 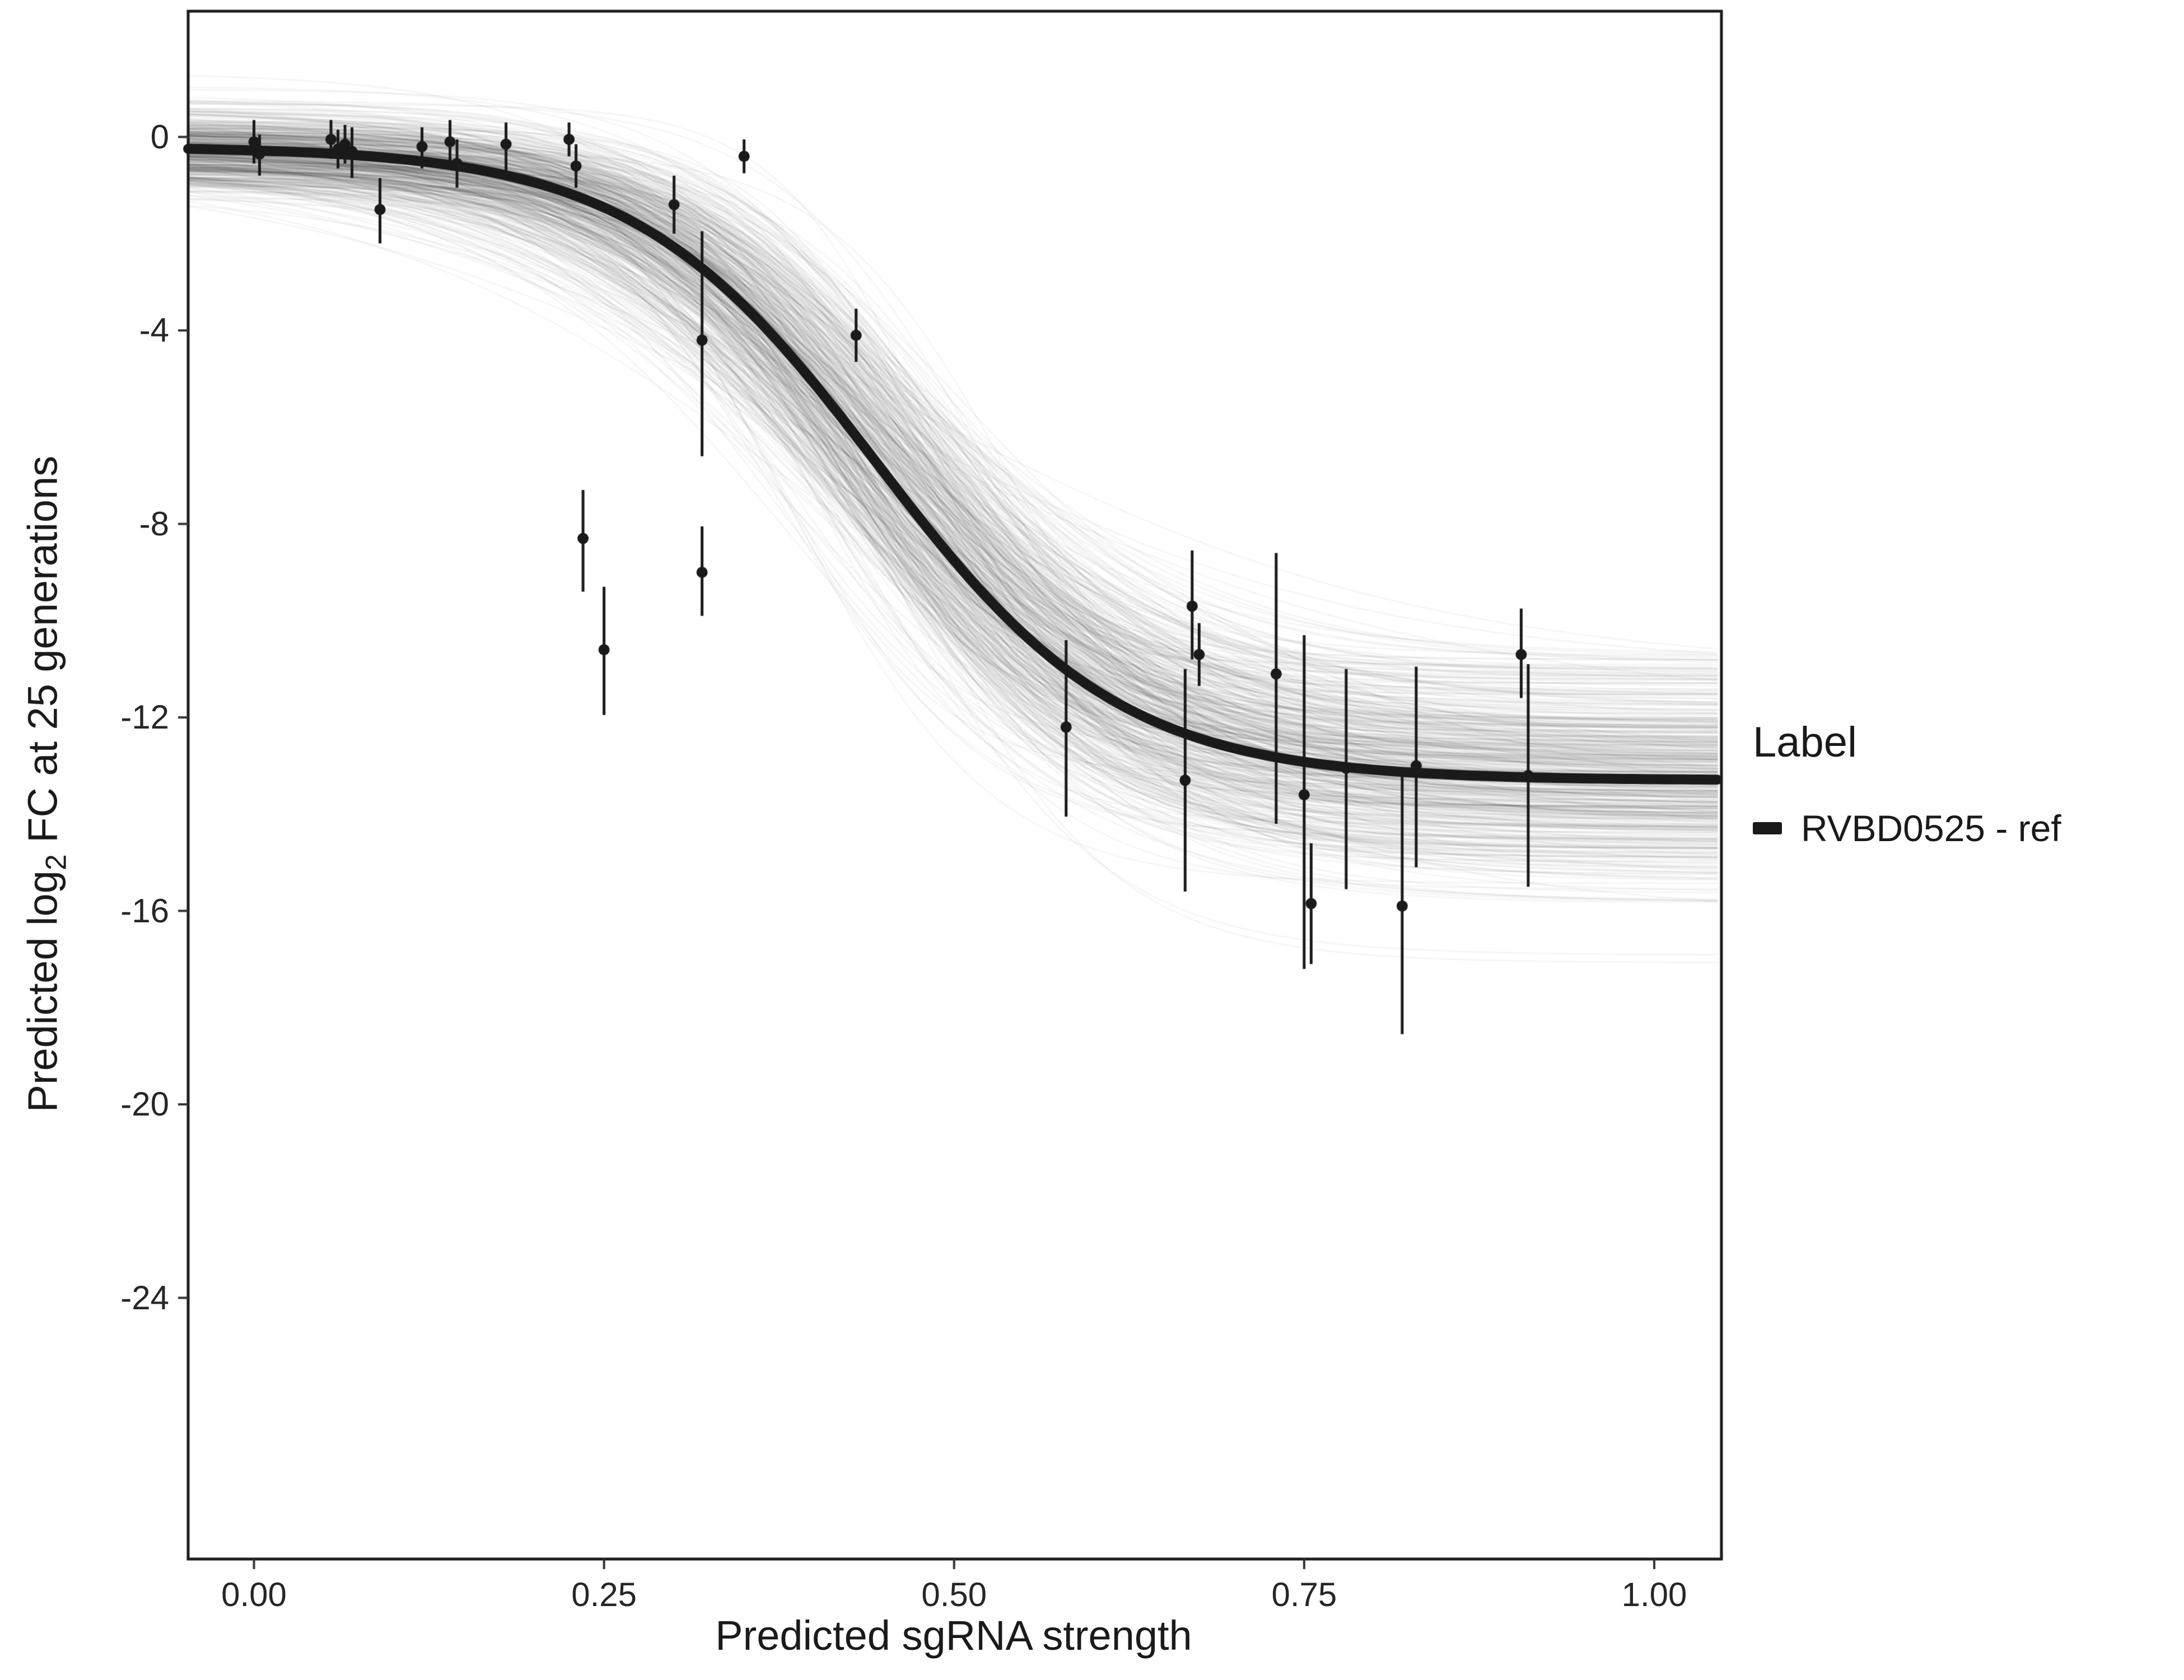 What do you see at coordinates (43, 655) in the screenshot?
I see `y-axis-title-suffix: FC at 25 generations` at bounding box center [43, 655].